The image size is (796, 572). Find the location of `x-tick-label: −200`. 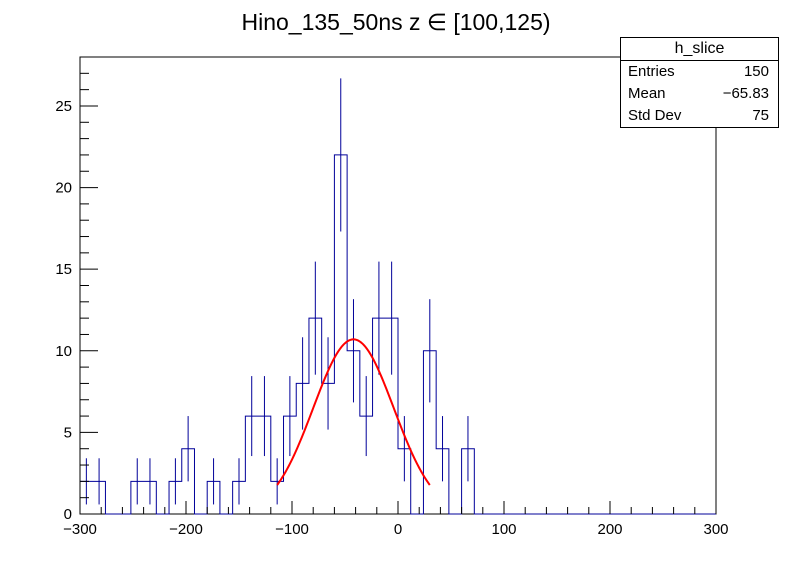

x-tick-label: −200 is located at coordinates (186, 529).